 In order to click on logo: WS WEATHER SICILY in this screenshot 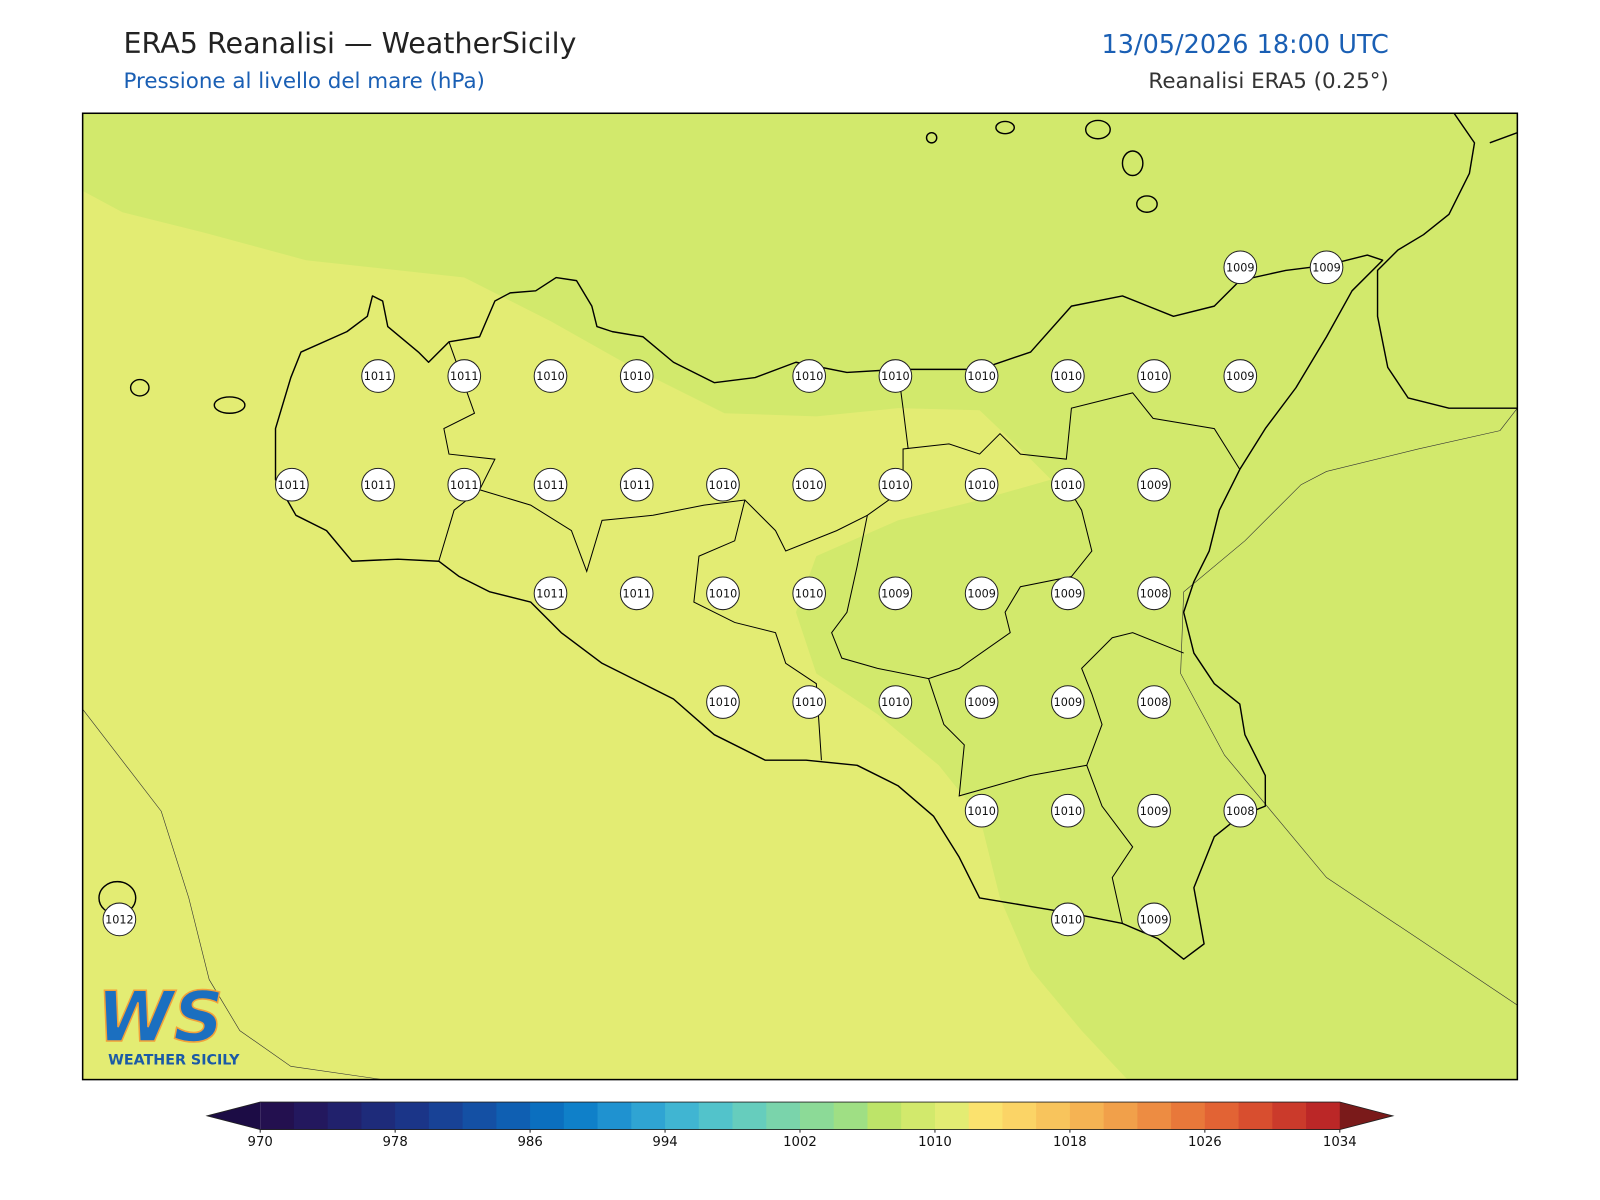, I will do `click(168, 1022)`.